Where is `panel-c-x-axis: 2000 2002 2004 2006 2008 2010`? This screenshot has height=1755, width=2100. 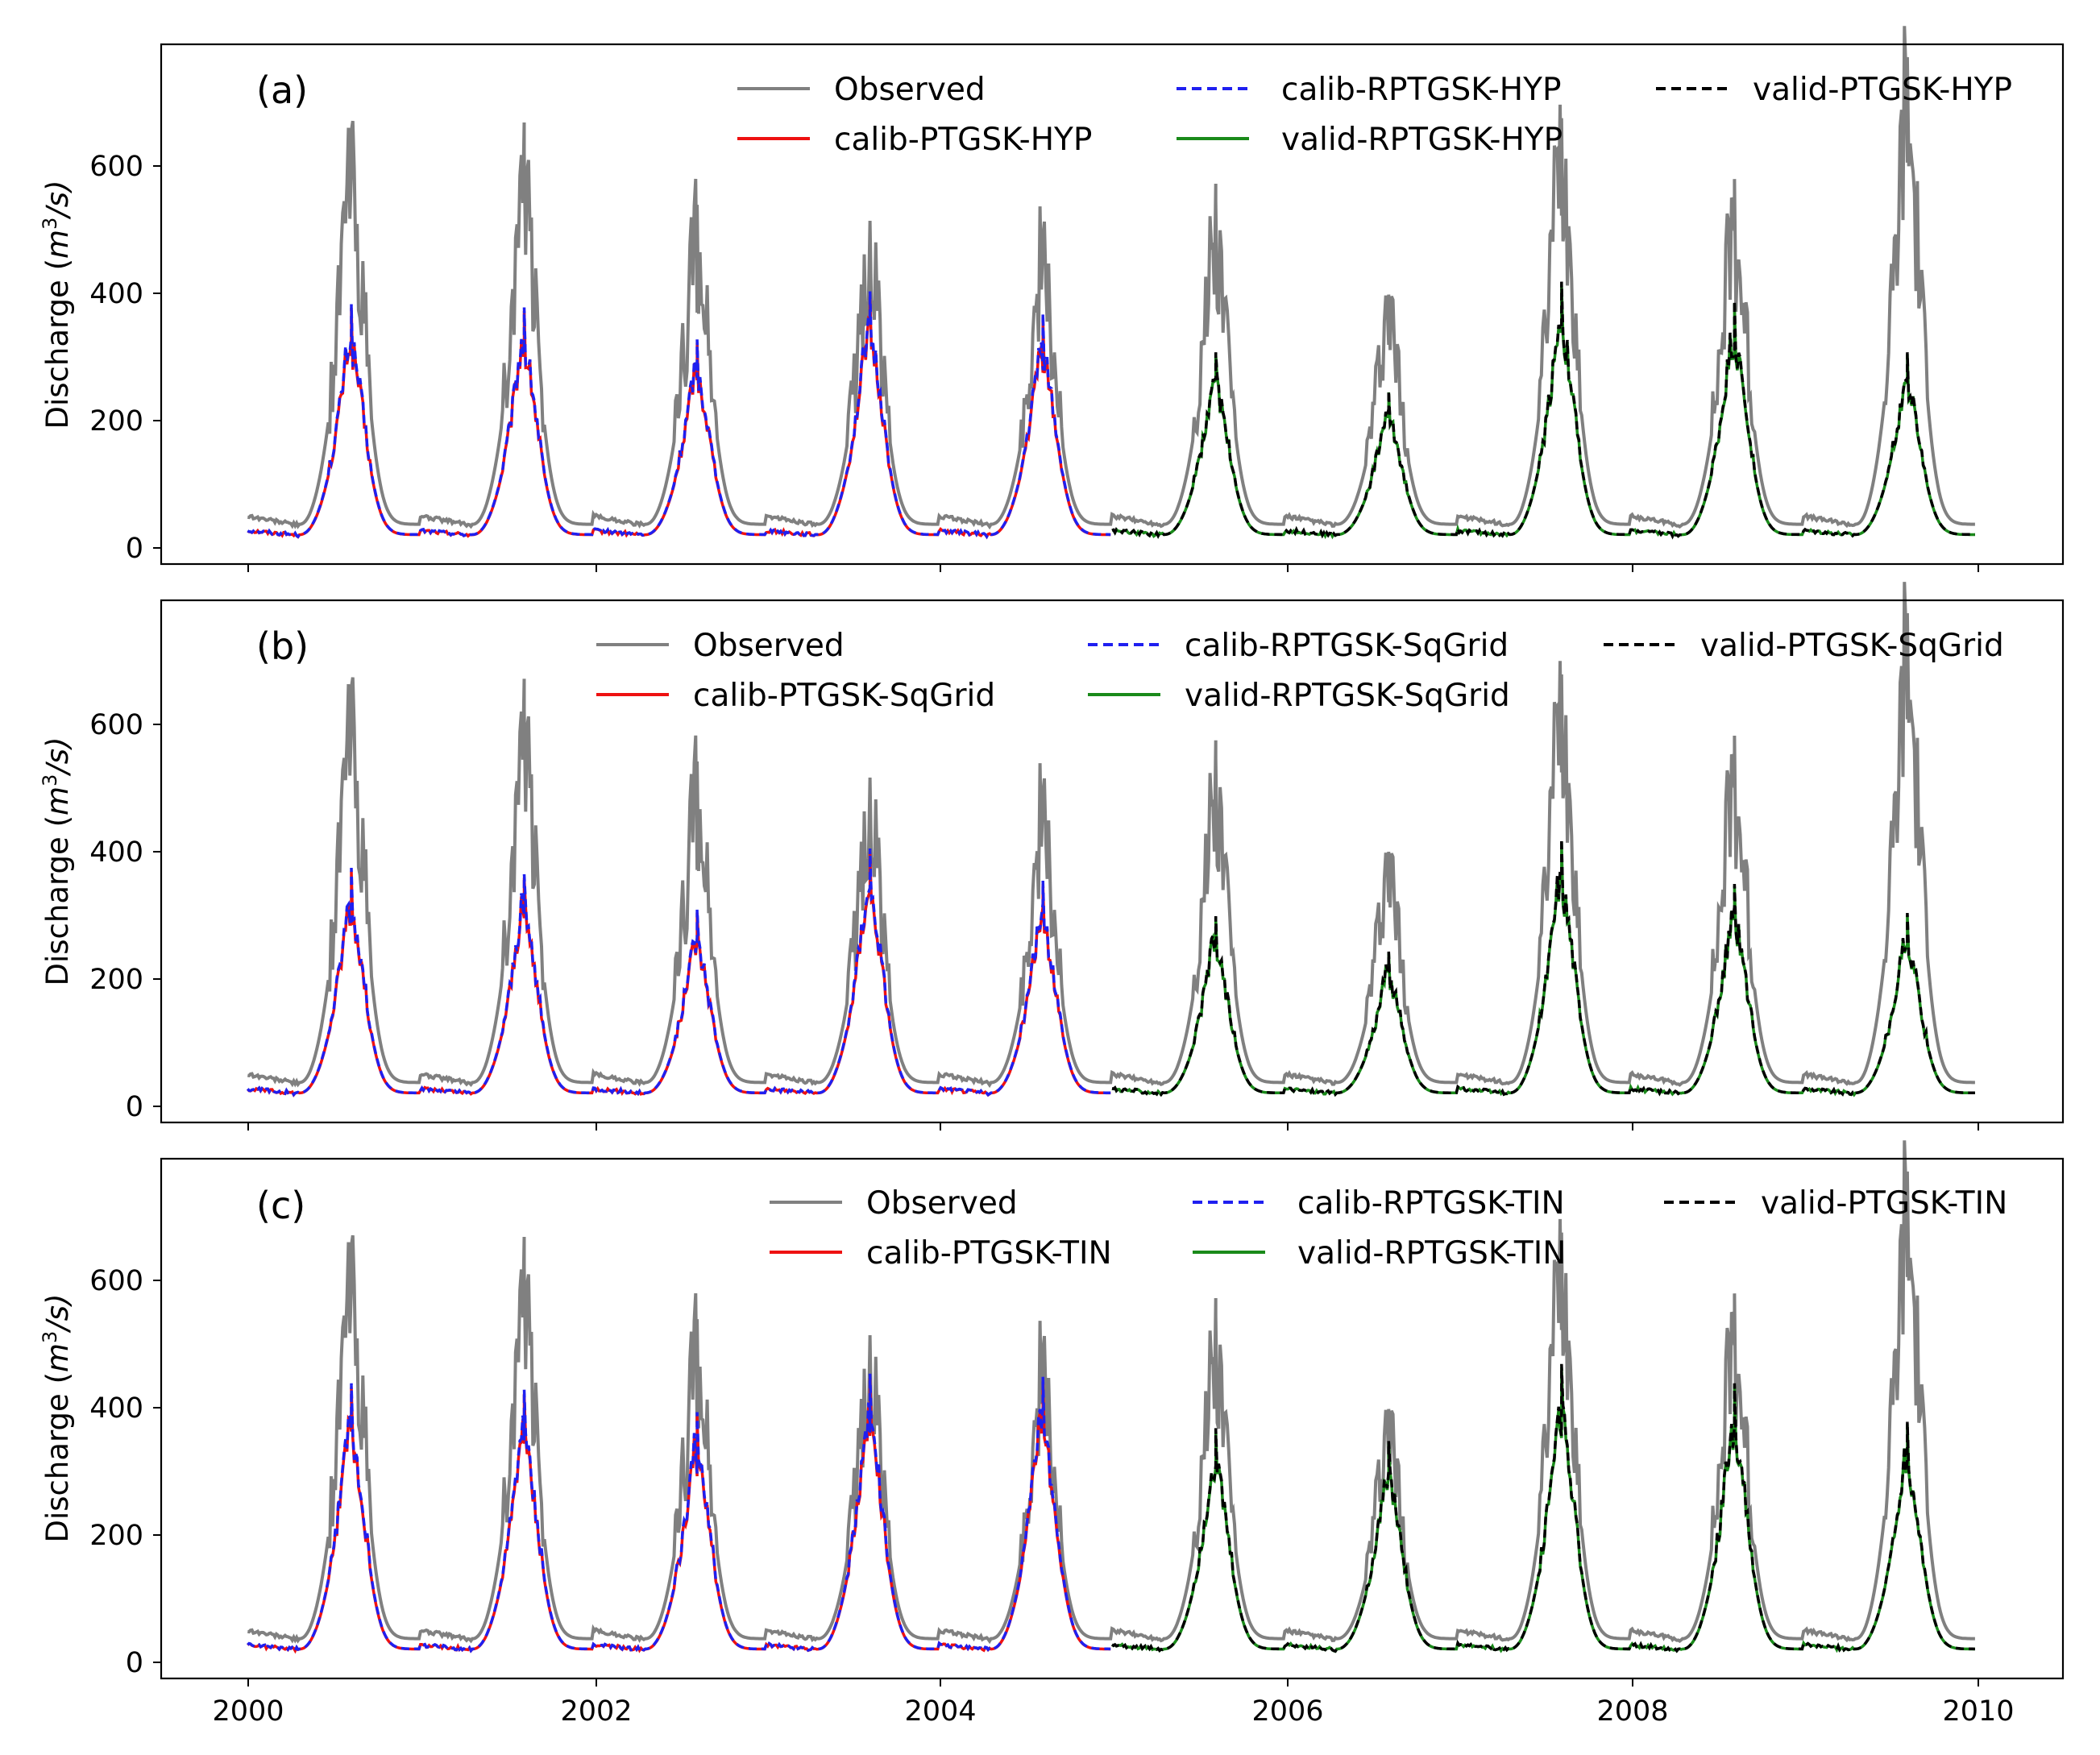
panel-c-x-axis: 2000 2002 2004 2006 2008 2010 is located at coordinates (1113, 1703).